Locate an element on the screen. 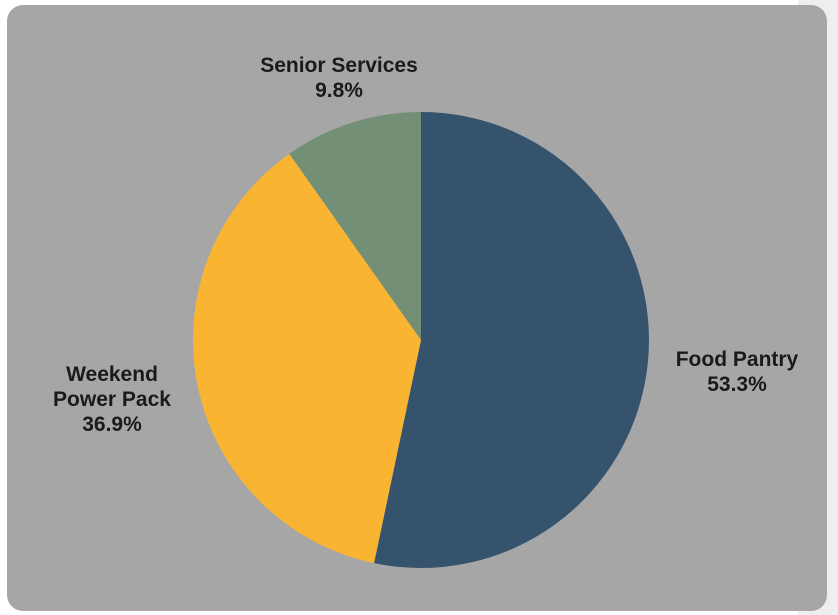 The width and height of the screenshot is (838, 615). slice-name: Senior Services is located at coordinates (339, 65).